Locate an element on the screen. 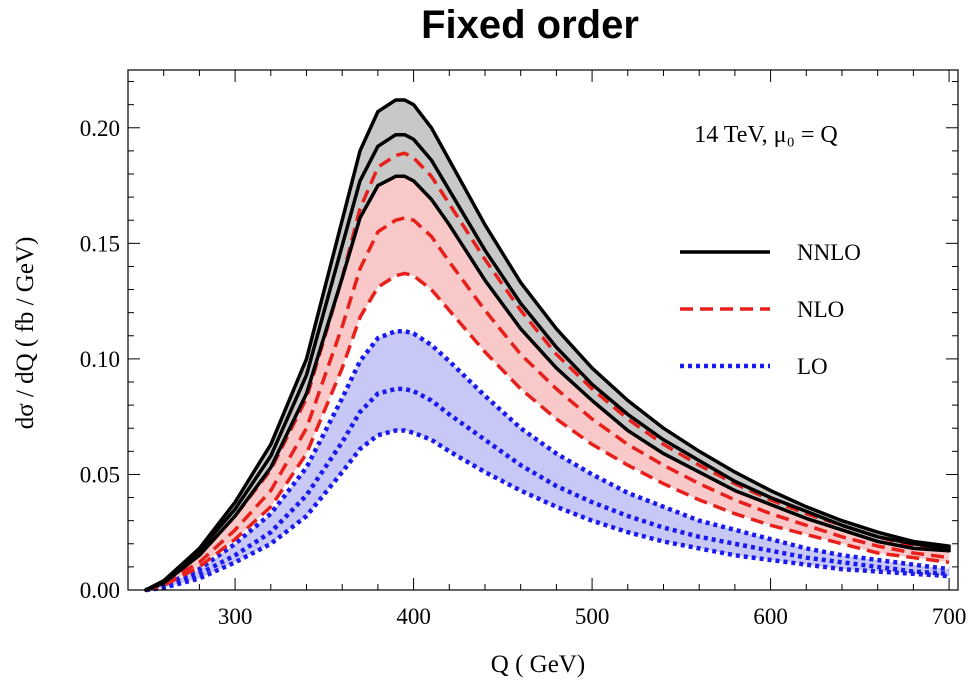 This screenshot has height=683, width=976. legend-label-nlo: NLO is located at coordinates (820, 309).